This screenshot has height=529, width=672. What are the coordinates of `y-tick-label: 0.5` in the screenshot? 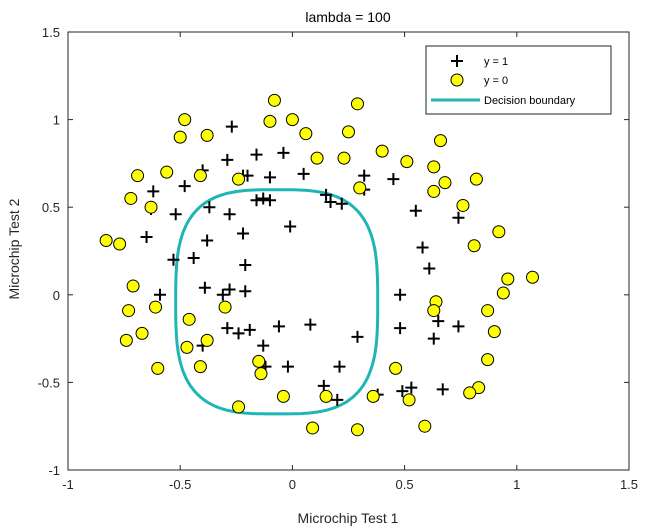 It's located at (51, 207).